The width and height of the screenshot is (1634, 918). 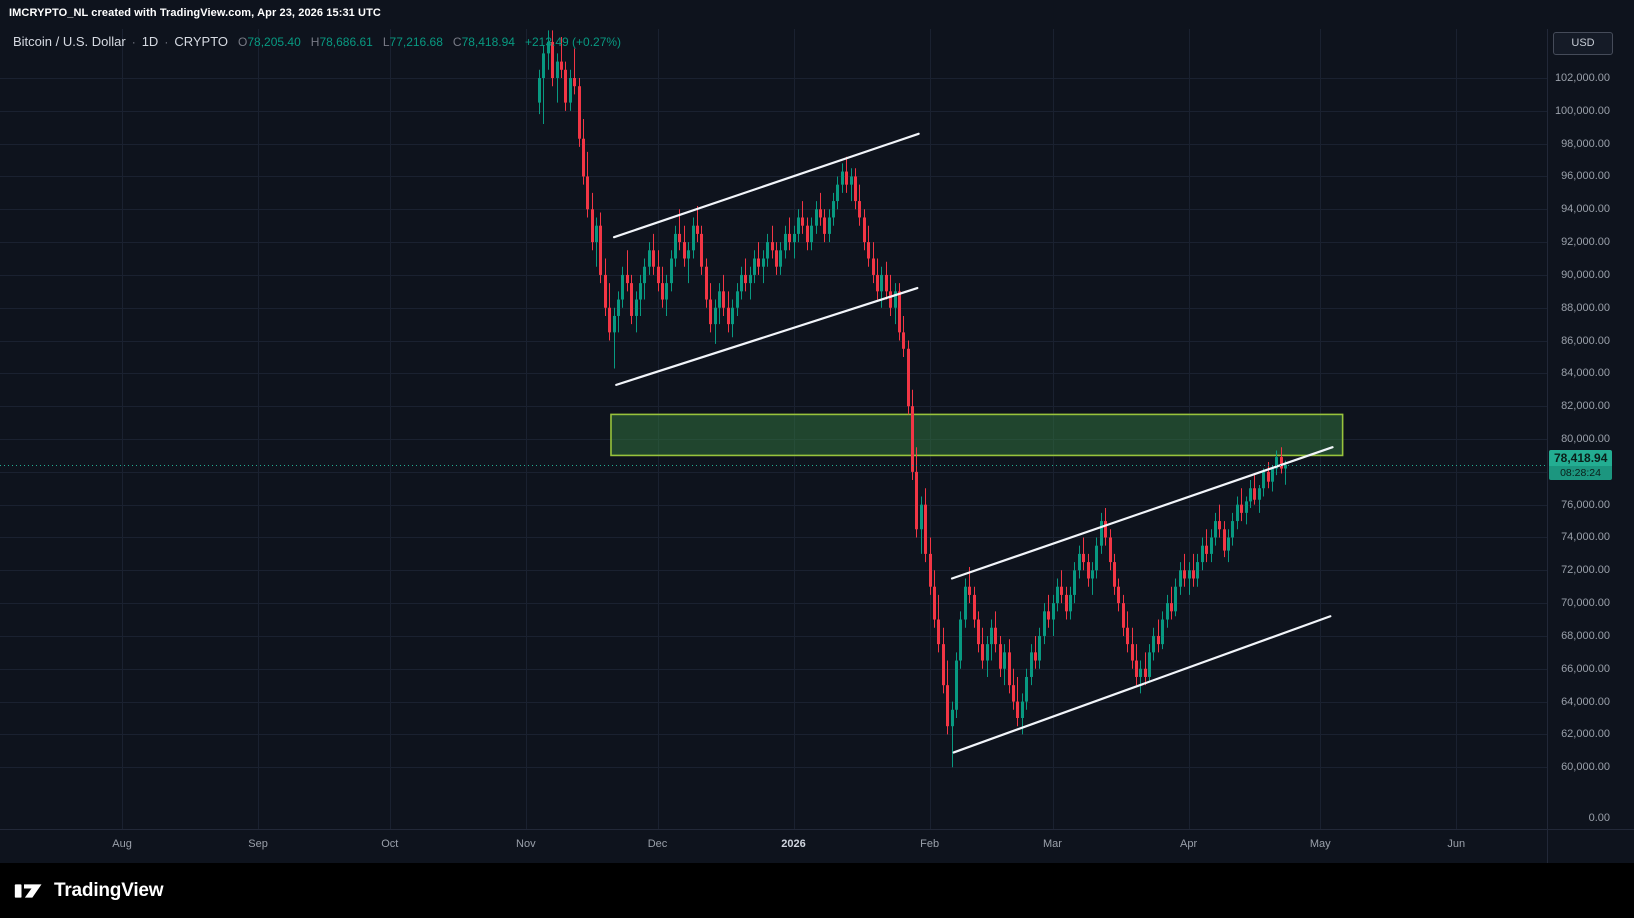 I want to click on time-axis-label: Mar, so click(x=1052, y=844).